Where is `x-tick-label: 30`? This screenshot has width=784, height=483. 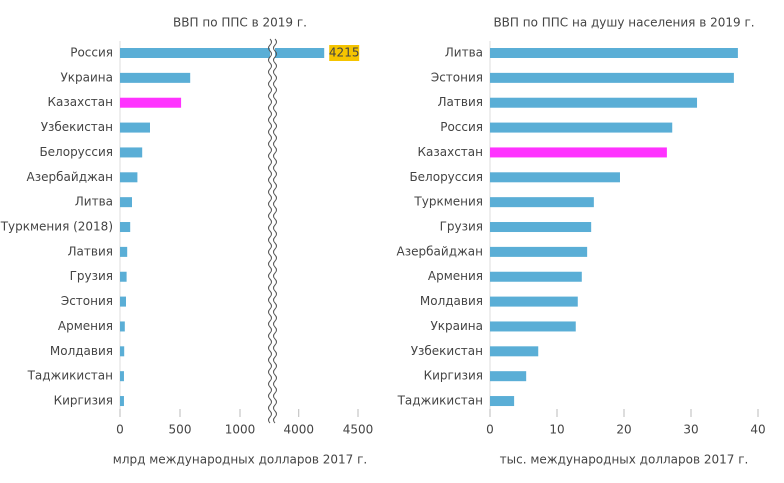 x-tick-label: 30 is located at coordinates (690, 430).